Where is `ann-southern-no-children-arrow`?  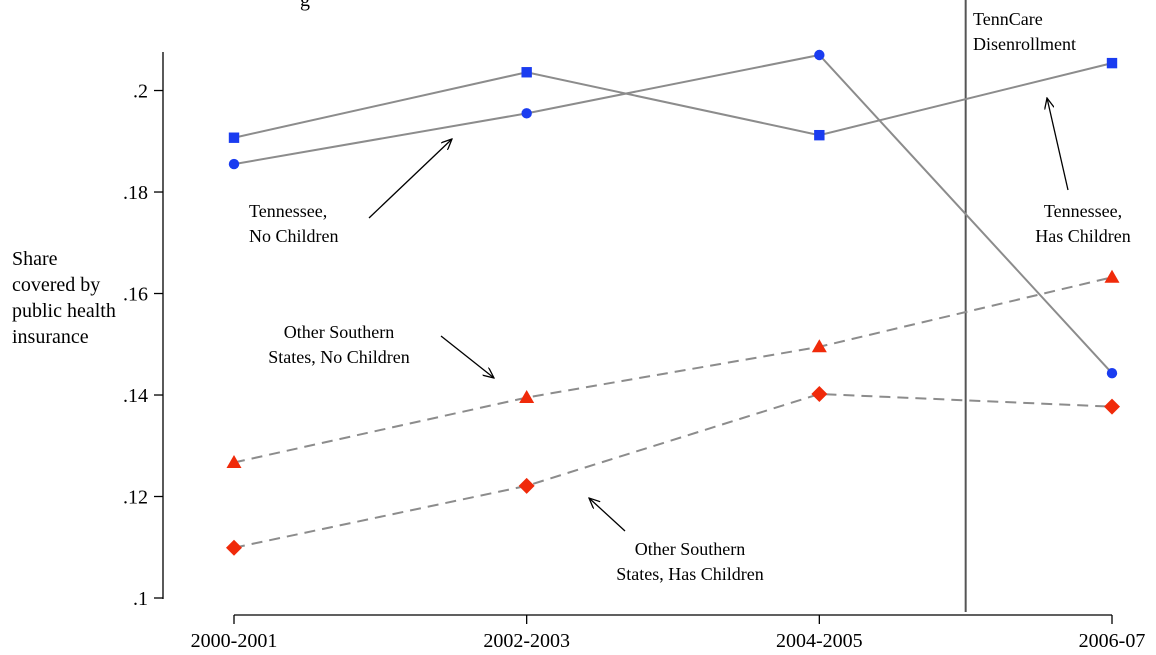
ann-southern-no-children-arrow is located at coordinates (467, 356).